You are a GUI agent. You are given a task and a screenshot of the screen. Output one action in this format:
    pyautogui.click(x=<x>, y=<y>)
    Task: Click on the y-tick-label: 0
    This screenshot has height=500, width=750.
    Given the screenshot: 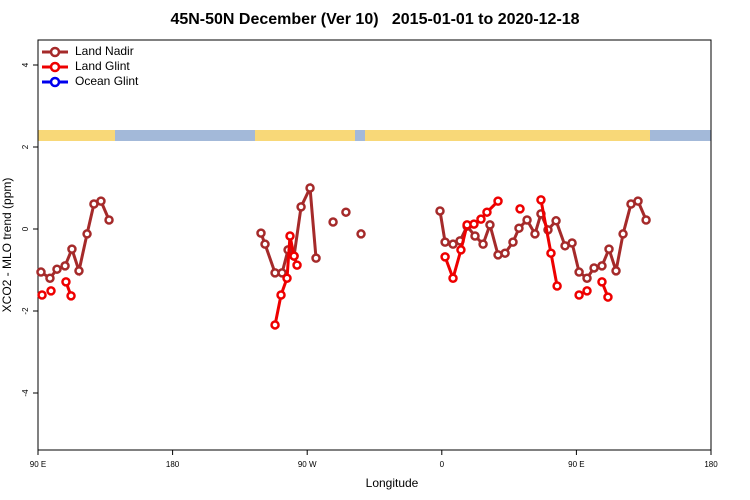 What is the action you would take?
    pyautogui.click(x=25, y=228)
    